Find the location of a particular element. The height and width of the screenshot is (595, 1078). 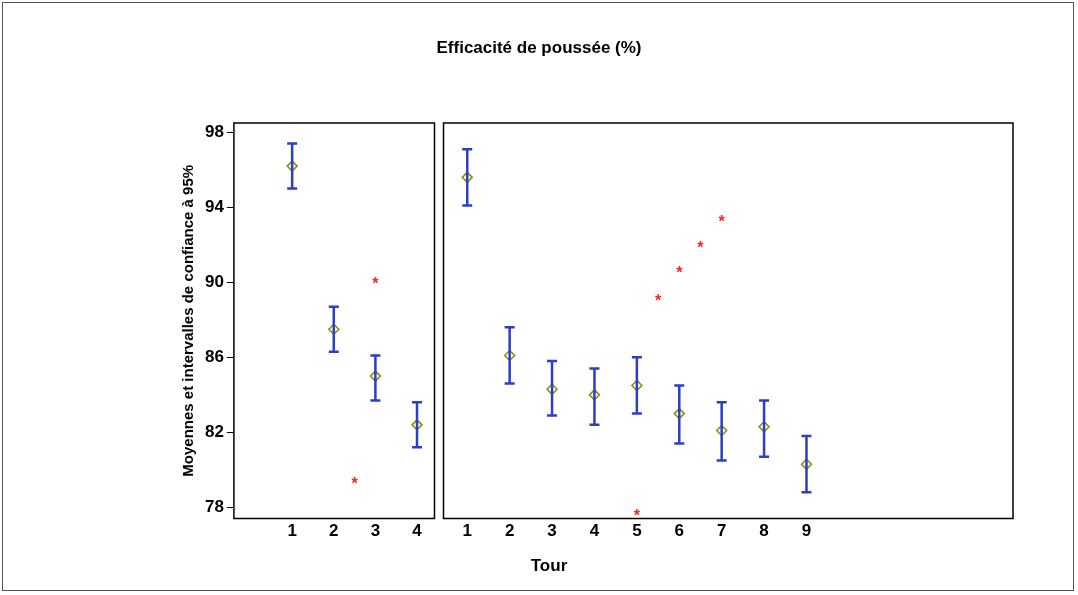

y-tick-label: 94 is located at coordinates (214, 207).